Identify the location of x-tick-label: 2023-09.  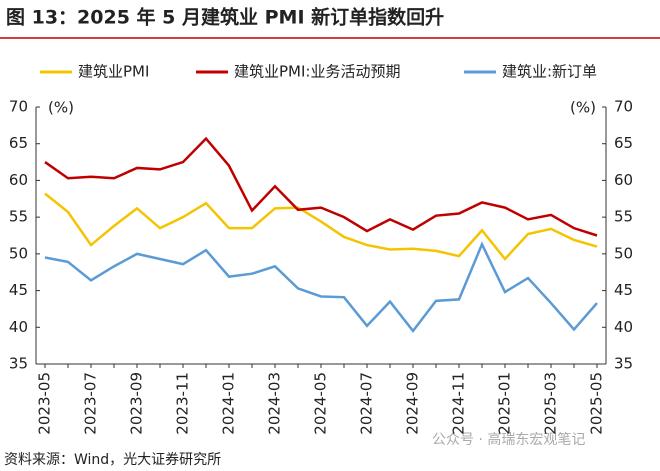
(137, 403).